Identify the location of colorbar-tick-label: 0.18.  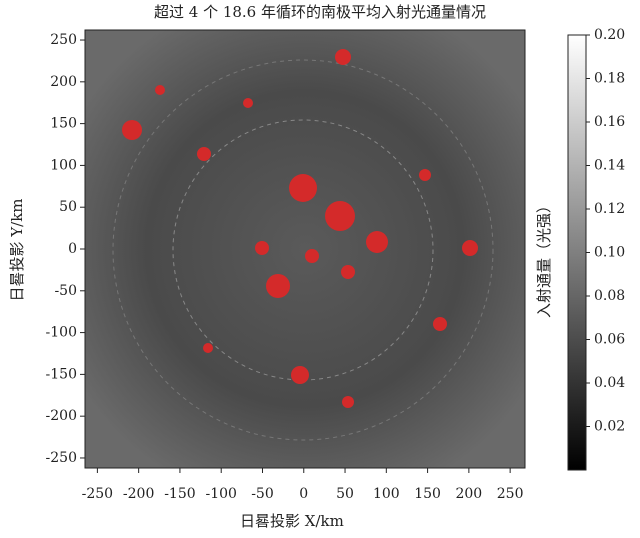
(609, 79).